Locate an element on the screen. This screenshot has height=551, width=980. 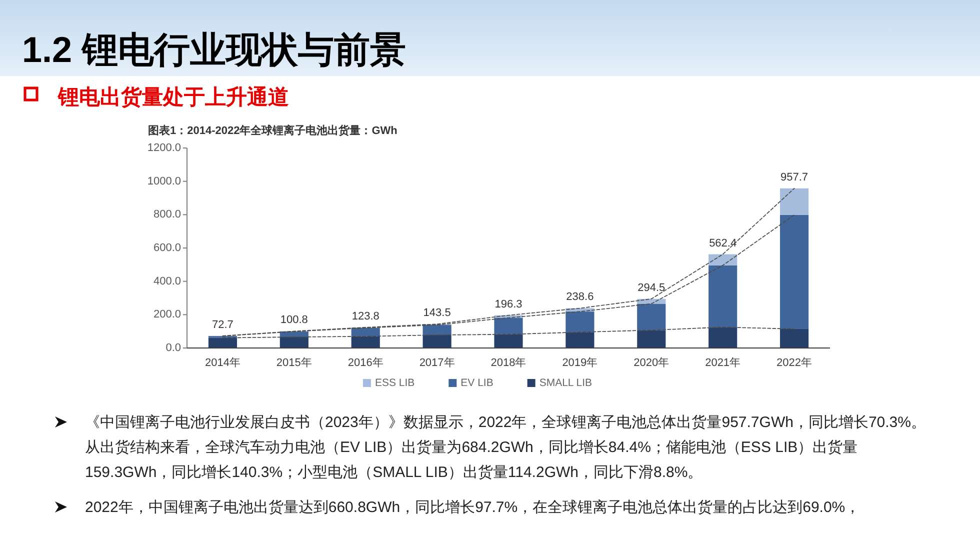
x-tick-label: 2018年 is located at coordinates (508, 363).